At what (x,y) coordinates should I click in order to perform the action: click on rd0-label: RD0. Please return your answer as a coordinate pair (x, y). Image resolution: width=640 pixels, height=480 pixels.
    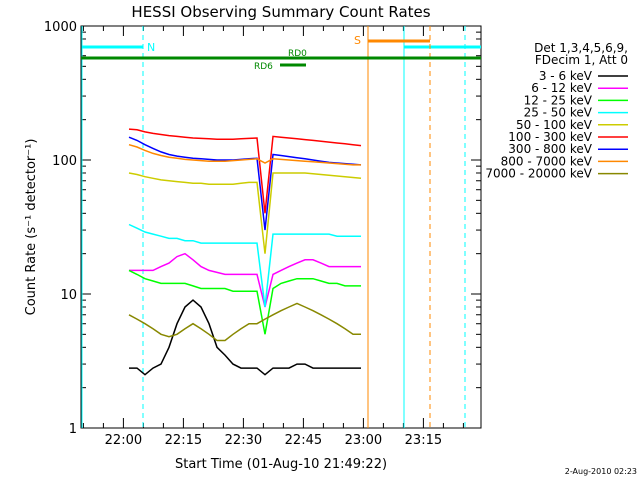
    Looking at the image, I should click on (297, 54).